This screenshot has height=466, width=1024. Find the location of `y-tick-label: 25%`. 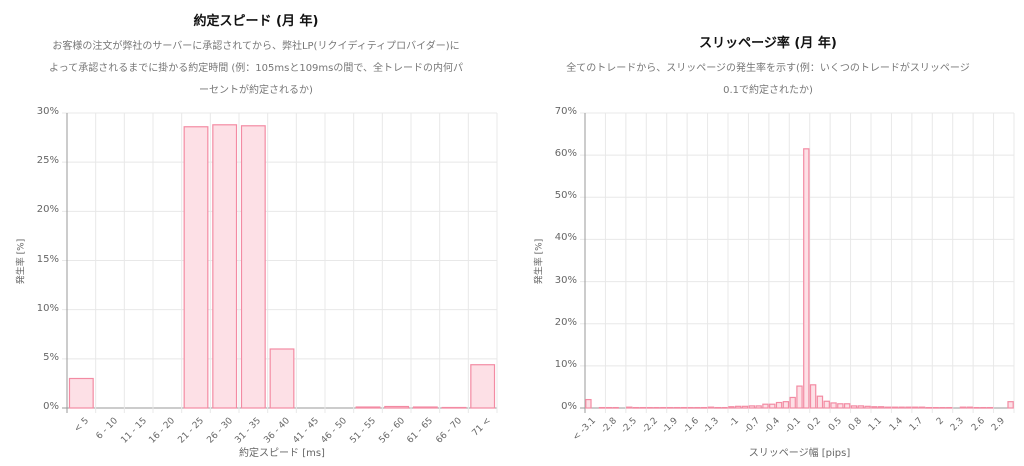

y-tick-label: 25% is located at coordinates (47, 161).